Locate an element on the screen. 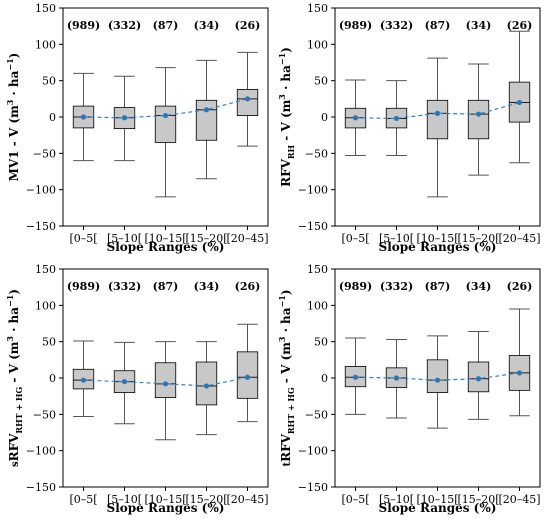  count-label: (26) is located at coordinates (520, 286).